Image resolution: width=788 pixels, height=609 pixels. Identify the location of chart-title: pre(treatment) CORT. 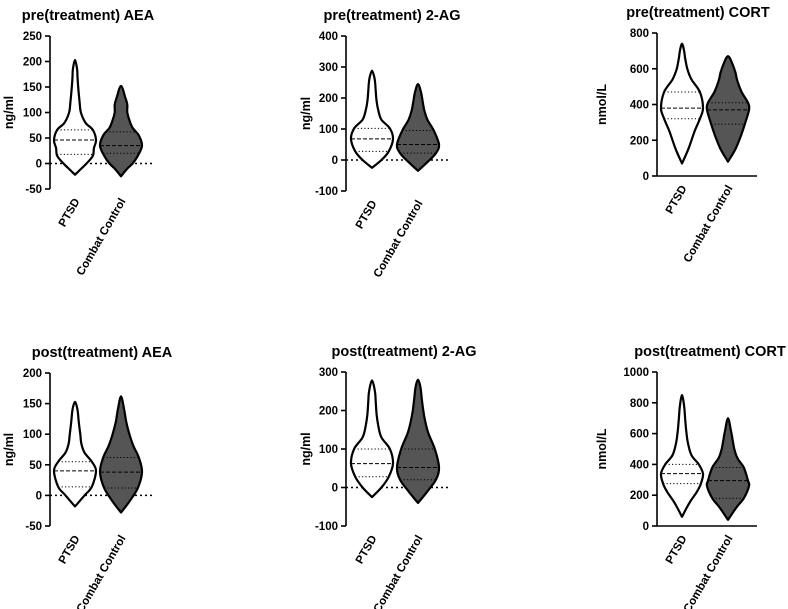
(698, 13).